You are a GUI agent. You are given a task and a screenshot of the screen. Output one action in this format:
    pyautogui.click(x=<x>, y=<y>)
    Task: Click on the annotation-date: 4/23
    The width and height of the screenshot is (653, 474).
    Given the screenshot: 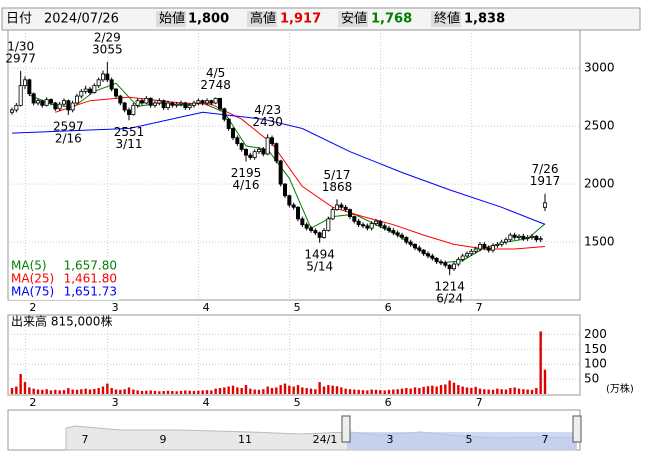 What is the action you would take?
    pyautogui.click(x=267, y=110)
    